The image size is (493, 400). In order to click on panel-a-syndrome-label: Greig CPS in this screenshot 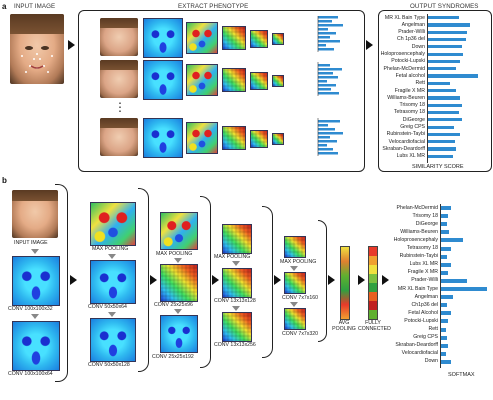, I will do `click(412, 127)`.